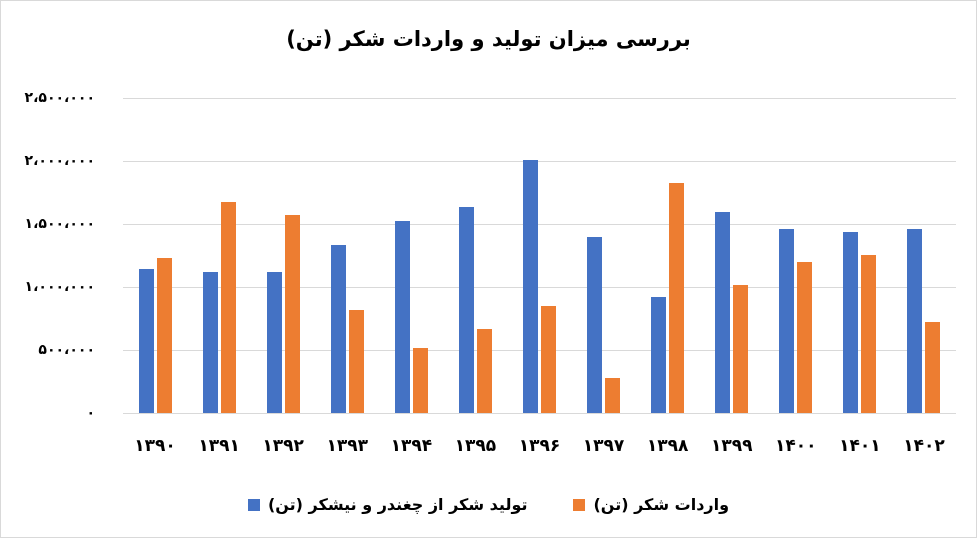 The height and width of the screenshot is (538, 977). What do you see at coordinates (155, 446) in the screenshot?
I see `x-tick-label: ۱۳۹۰` at bounding box center [155, 446].